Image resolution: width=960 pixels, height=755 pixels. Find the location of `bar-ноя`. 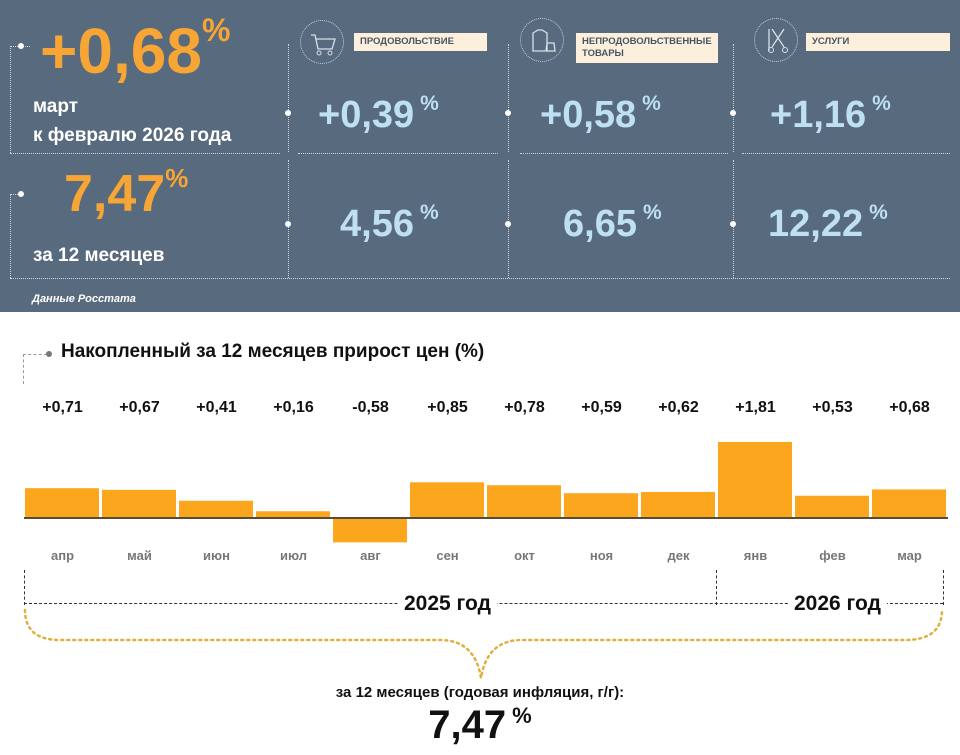

bar-ноя is located at coordinates (601, 505).